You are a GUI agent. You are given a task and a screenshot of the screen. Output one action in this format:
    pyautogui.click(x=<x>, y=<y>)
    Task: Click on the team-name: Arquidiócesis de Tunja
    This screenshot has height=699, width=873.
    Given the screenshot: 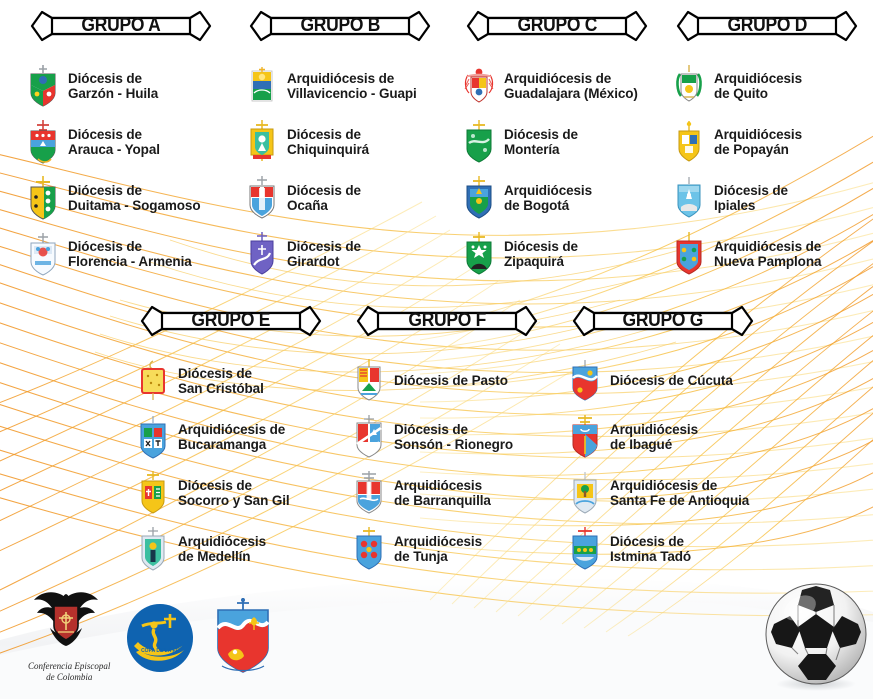 What is the action you would take?
    pyautogui.click(x=438, y=549)
    